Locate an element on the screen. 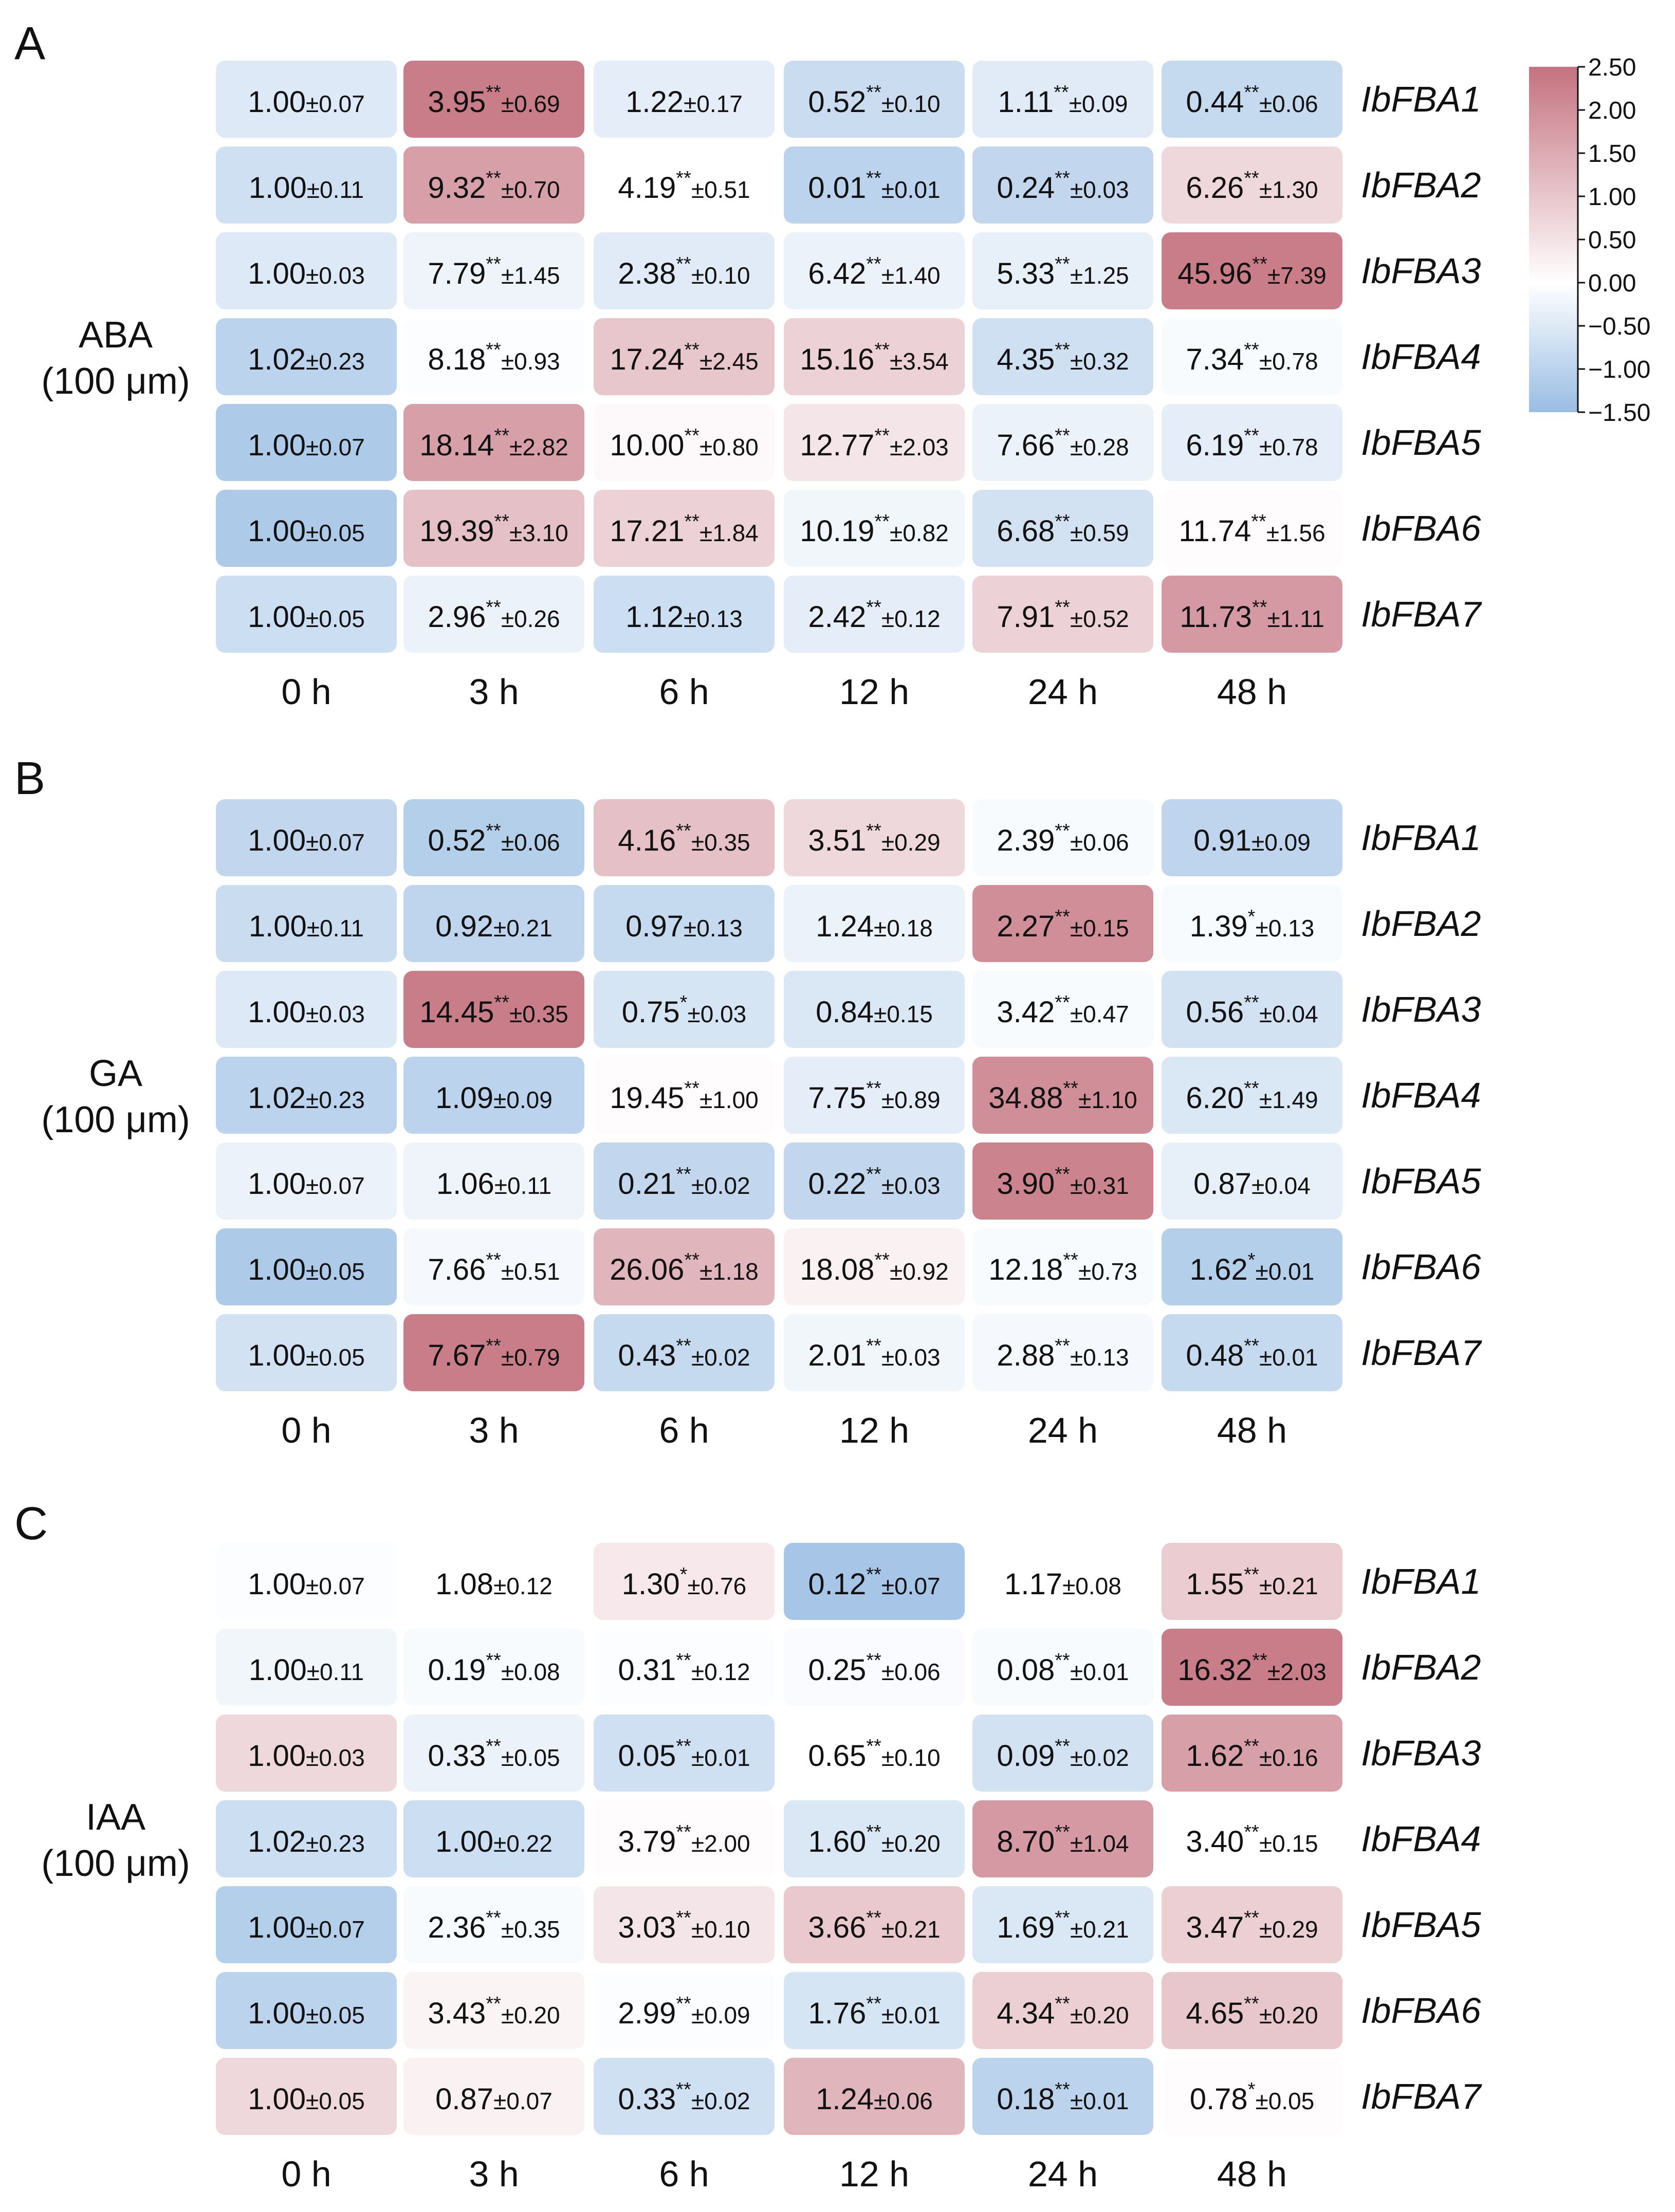  column-label: 3 h is located at coordinates (494, 2174).